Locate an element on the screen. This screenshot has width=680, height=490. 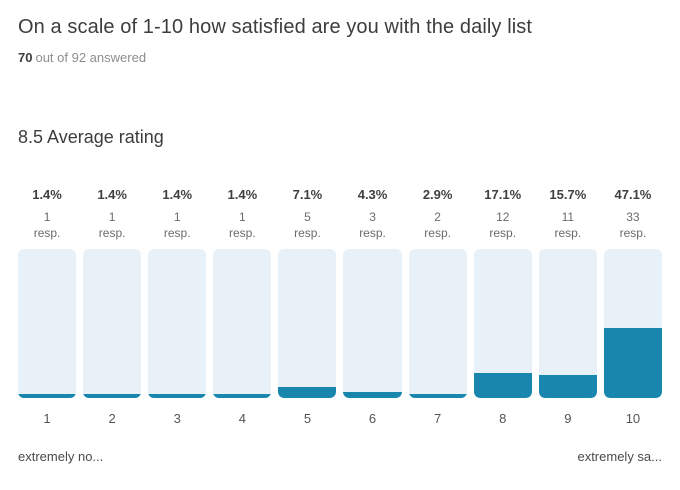
scale-number: 3 is located at coordinates (177, 418).